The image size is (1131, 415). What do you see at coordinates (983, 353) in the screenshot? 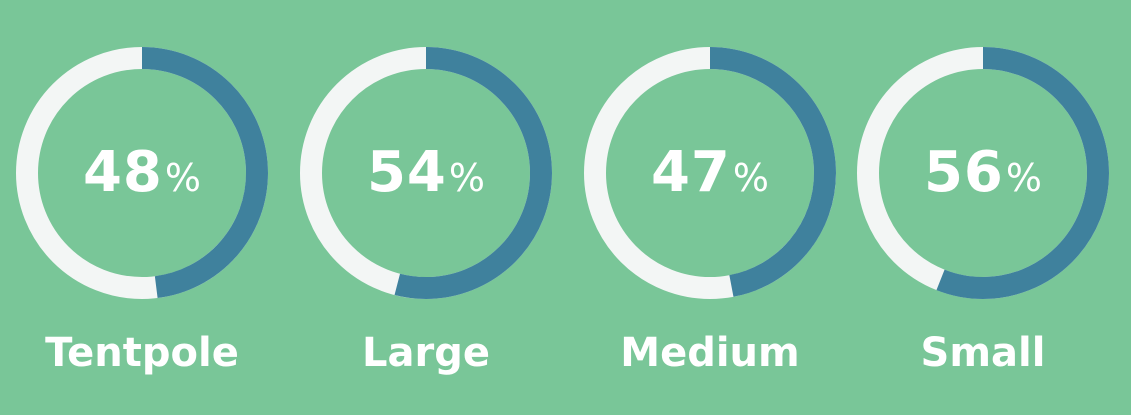
I see `gauge-label: Small` at bounding box center [983, 353].